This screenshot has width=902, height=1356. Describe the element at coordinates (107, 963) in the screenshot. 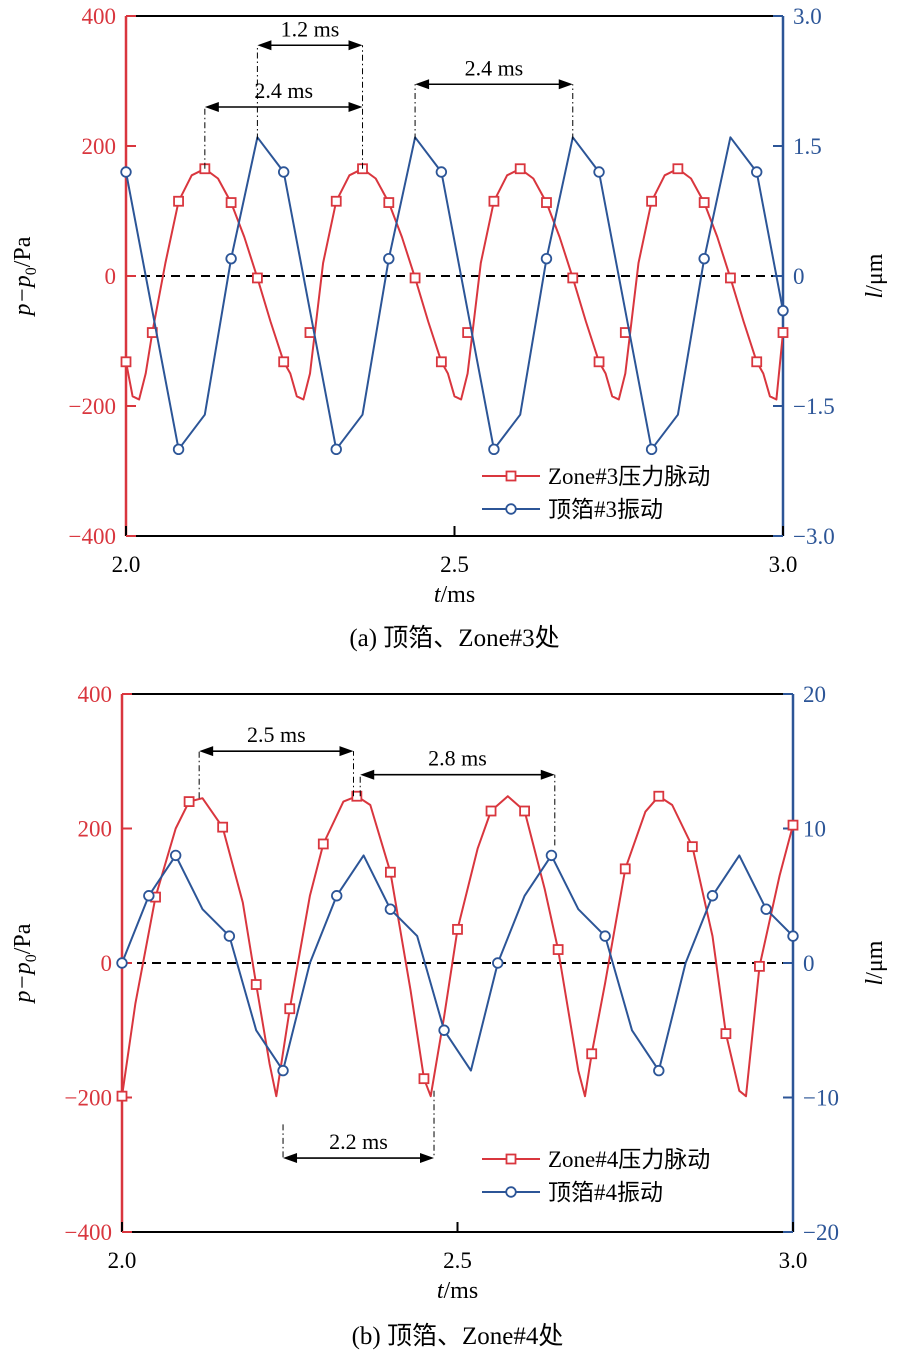

I see `left-y-tick-label: 0` at that location.